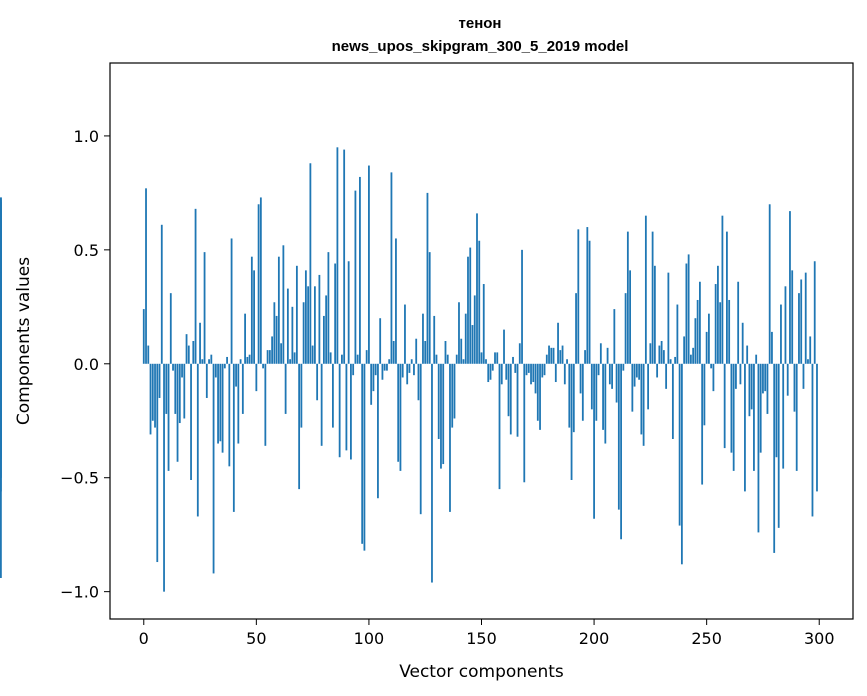 The image size is (867, 696). I want to click on x-tick-label: 200, so click(594, 638).